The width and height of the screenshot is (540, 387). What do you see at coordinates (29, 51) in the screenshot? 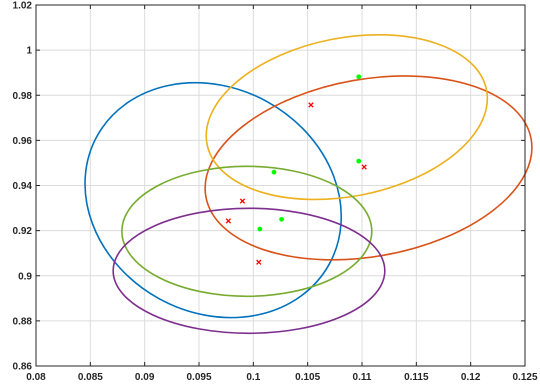
I see `y-tick-label: 1` at bounding box center [29, 51].